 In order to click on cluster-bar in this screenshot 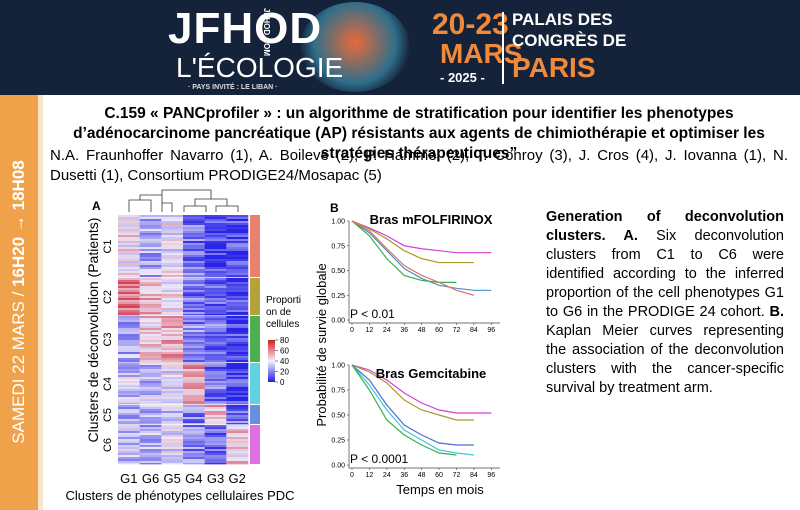, I will do `click(255, 296)`.